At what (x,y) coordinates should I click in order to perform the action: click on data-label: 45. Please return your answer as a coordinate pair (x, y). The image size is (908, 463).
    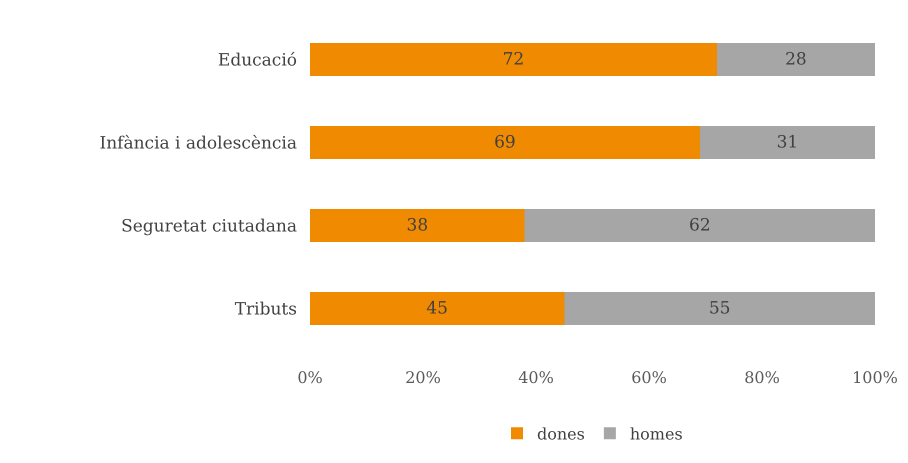
    Looking at the image, I should click on (437, 308).